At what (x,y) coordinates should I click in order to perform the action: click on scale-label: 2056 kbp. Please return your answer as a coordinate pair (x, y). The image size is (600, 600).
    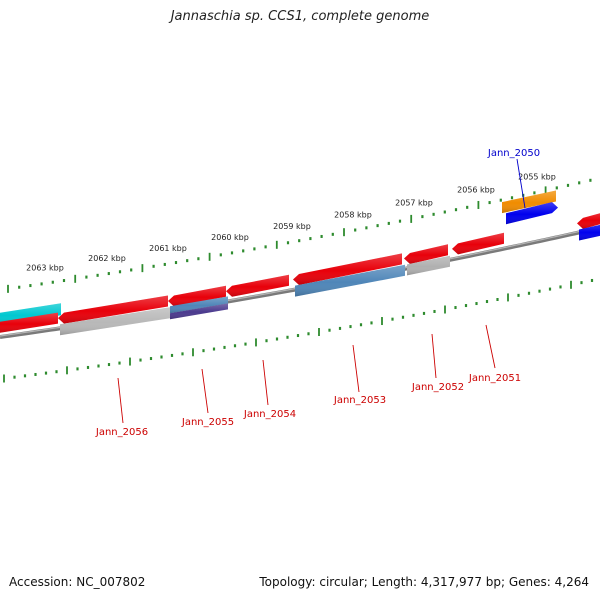
    Looking at the image, I should click on (476, 189).